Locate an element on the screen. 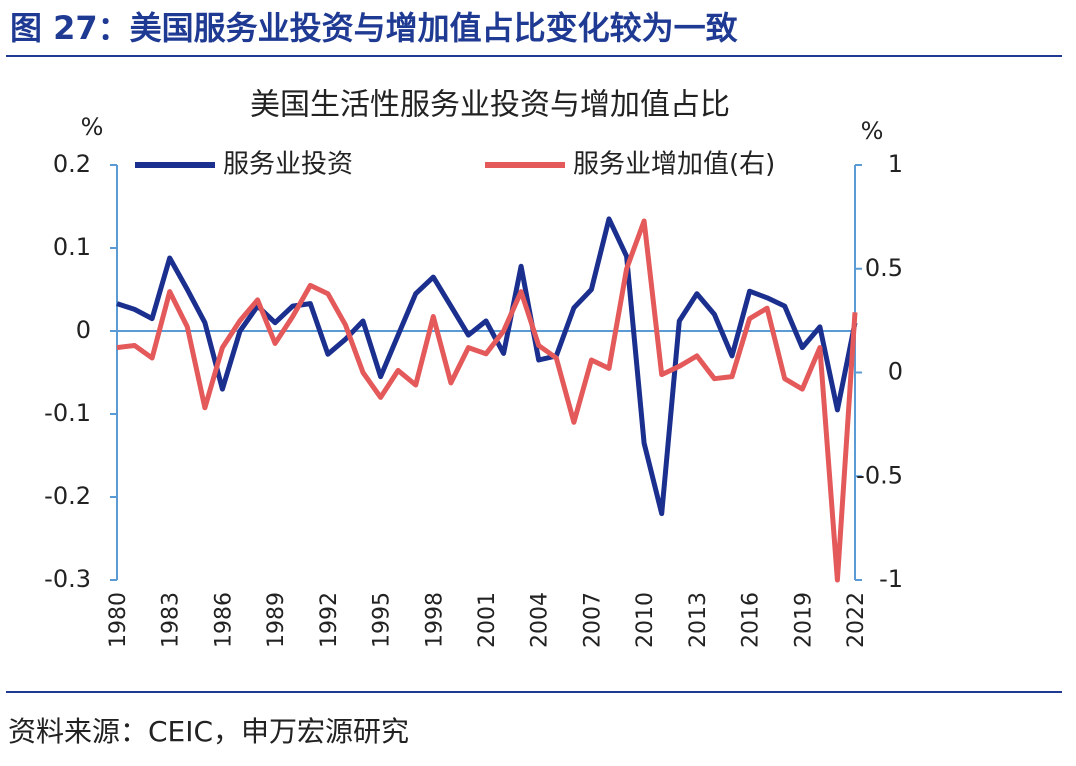 This screenshot has height=766, width=1076. x-tick-label: 1980 is located at coordinates (118, 620).